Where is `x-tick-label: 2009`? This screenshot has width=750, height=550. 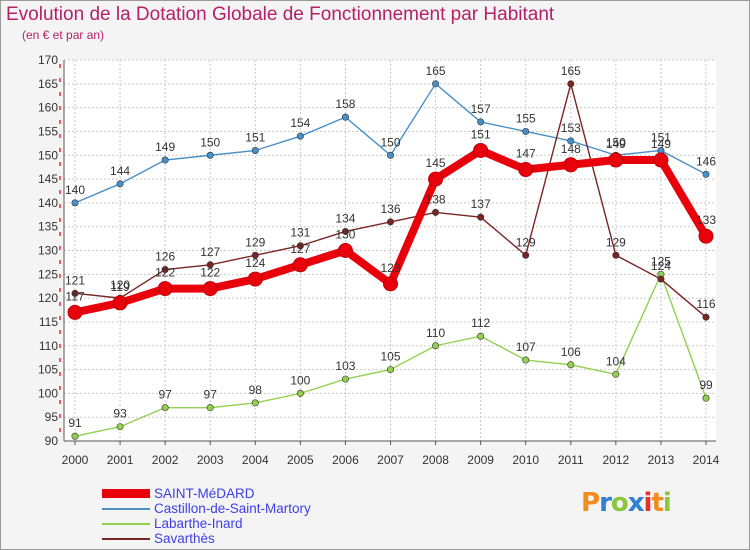
x-tick-label: 2009 is located at coordinates (480, 460).